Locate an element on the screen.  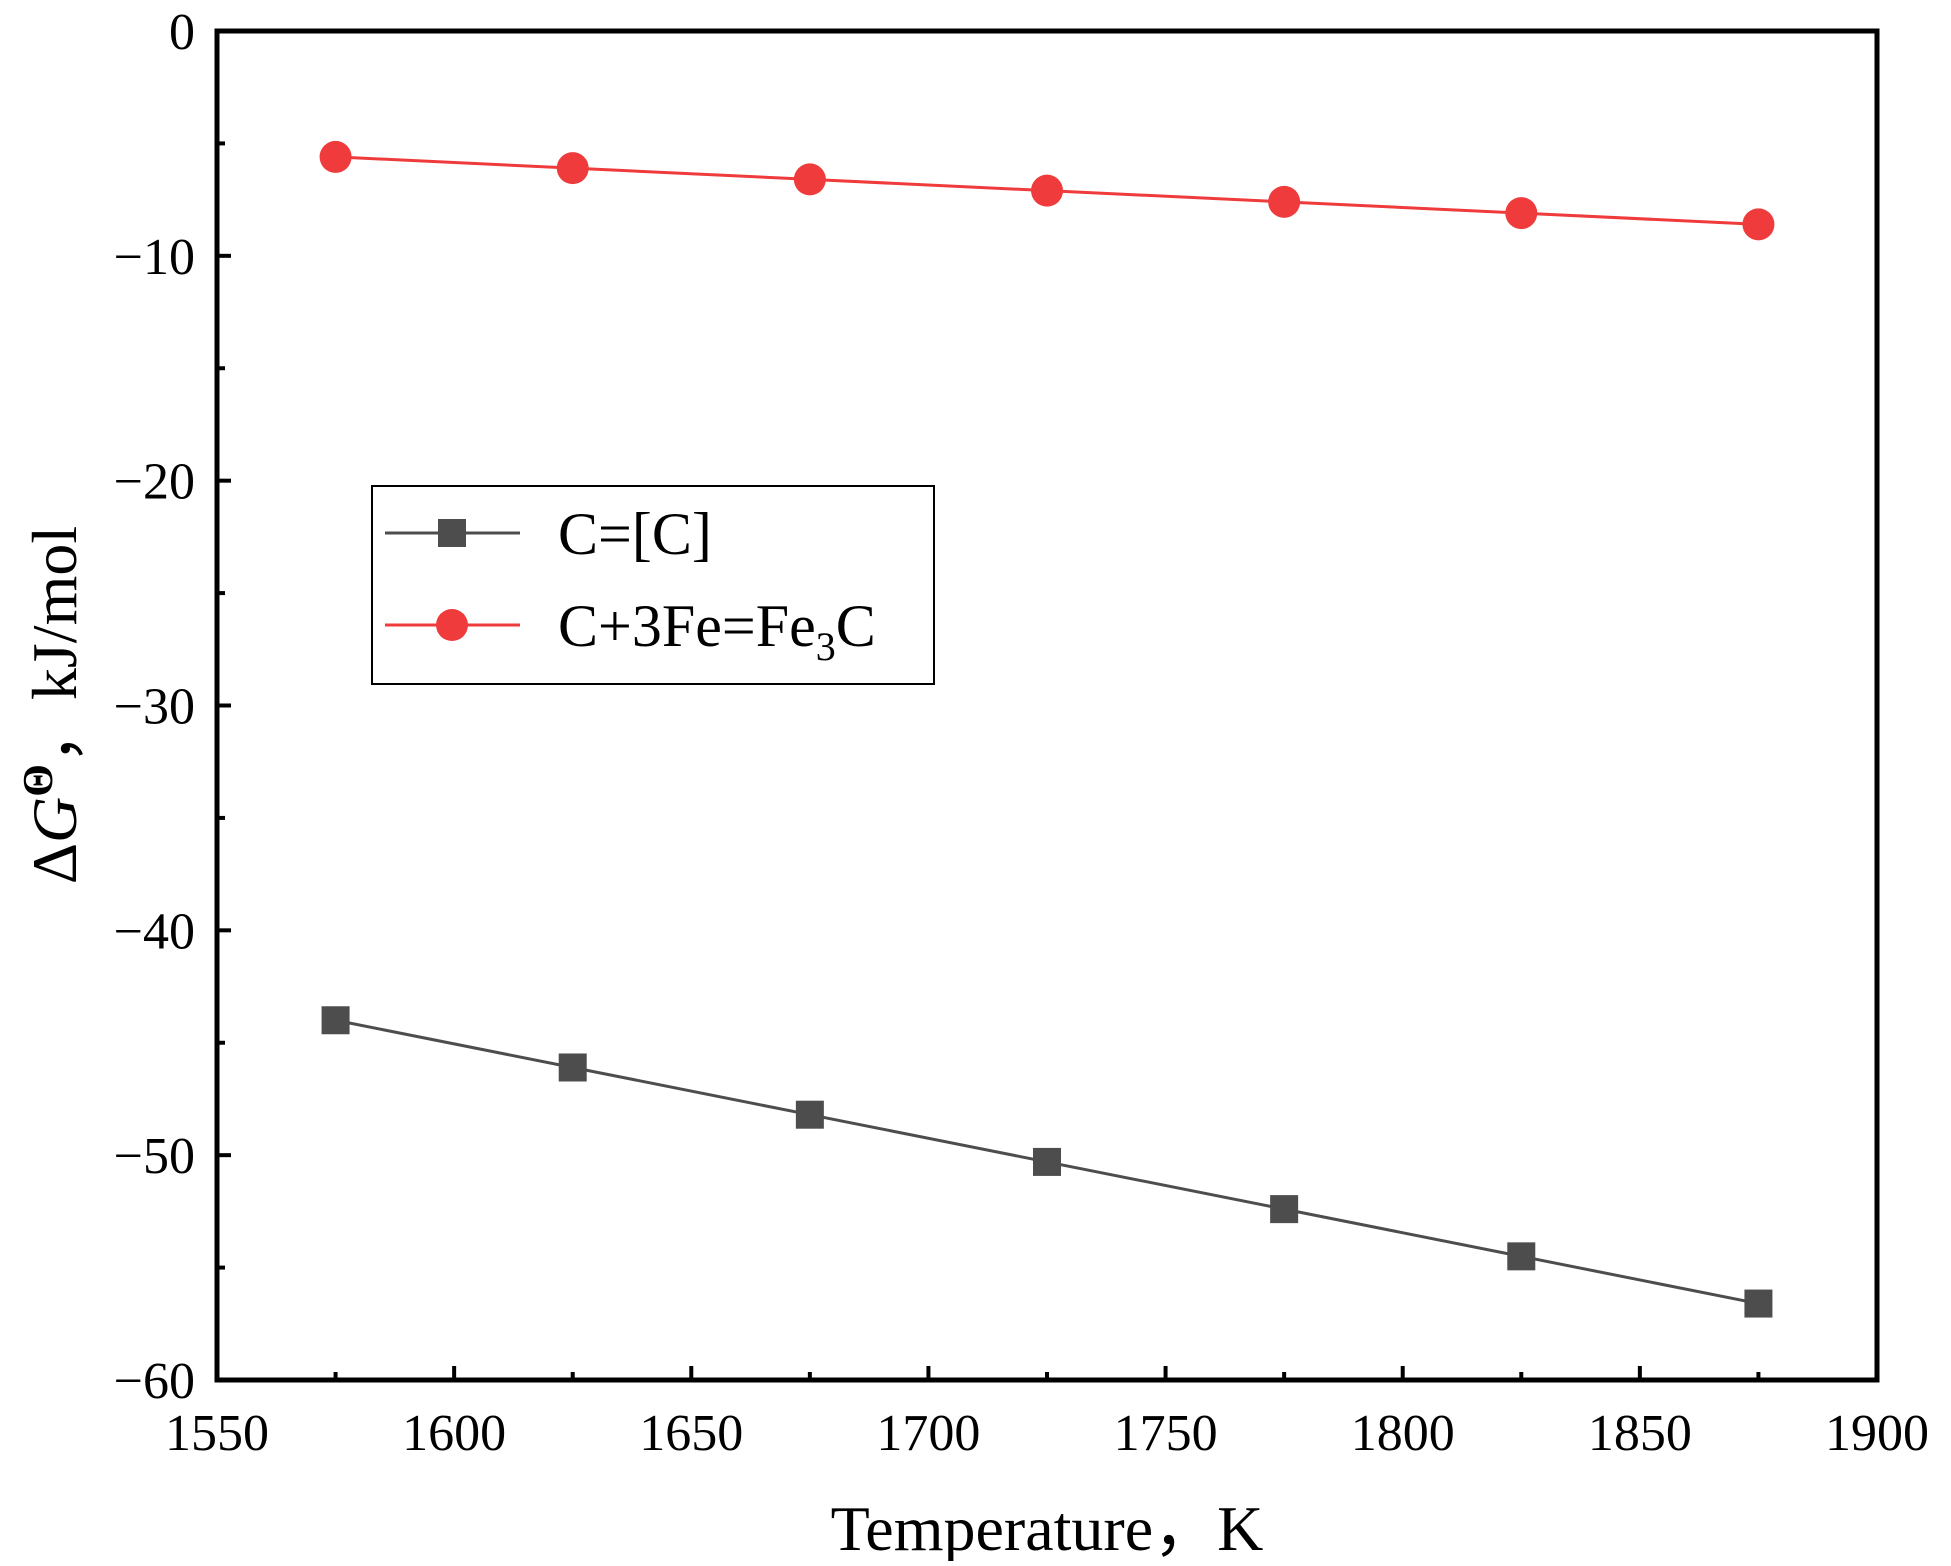
y-tick-label: −30 is located at coordinates (154, 707).